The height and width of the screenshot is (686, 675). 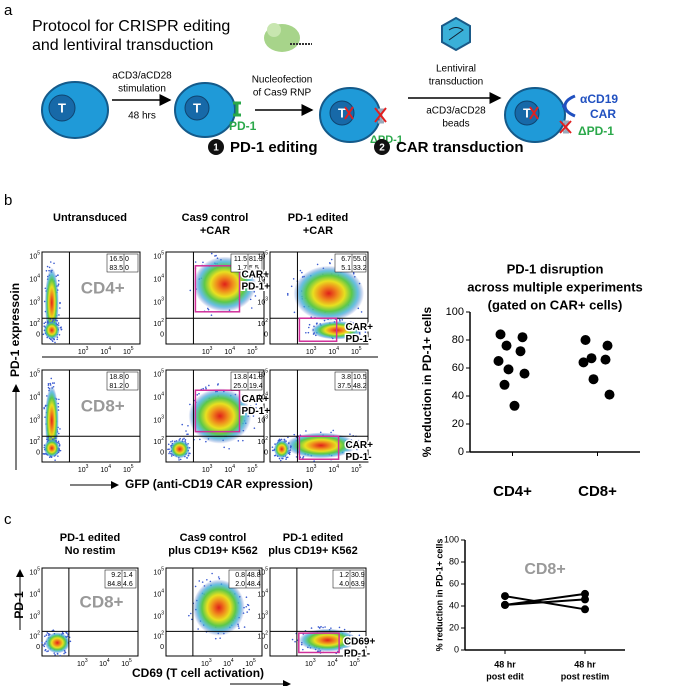 I want to click on step-text: beads, so click(x=455, y=124).